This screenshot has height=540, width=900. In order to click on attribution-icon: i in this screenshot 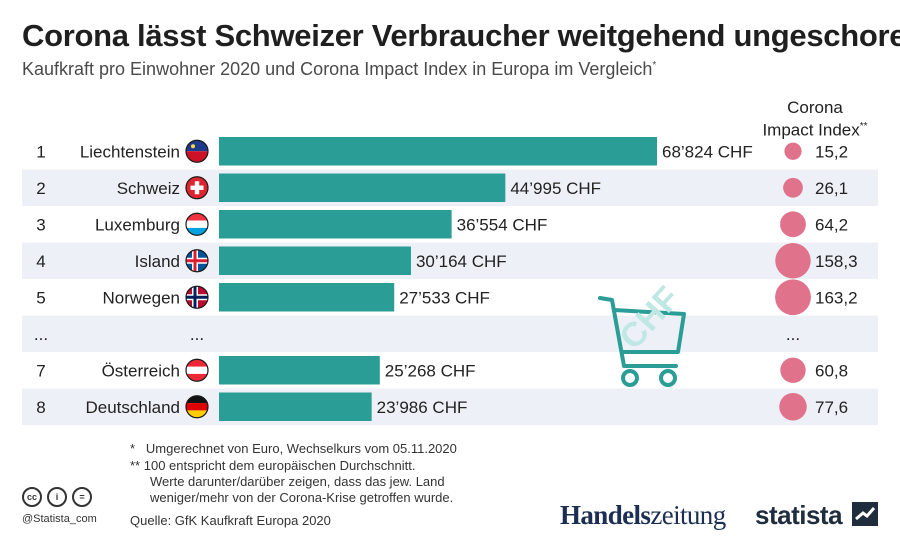, I will do `click(57, 497)`.